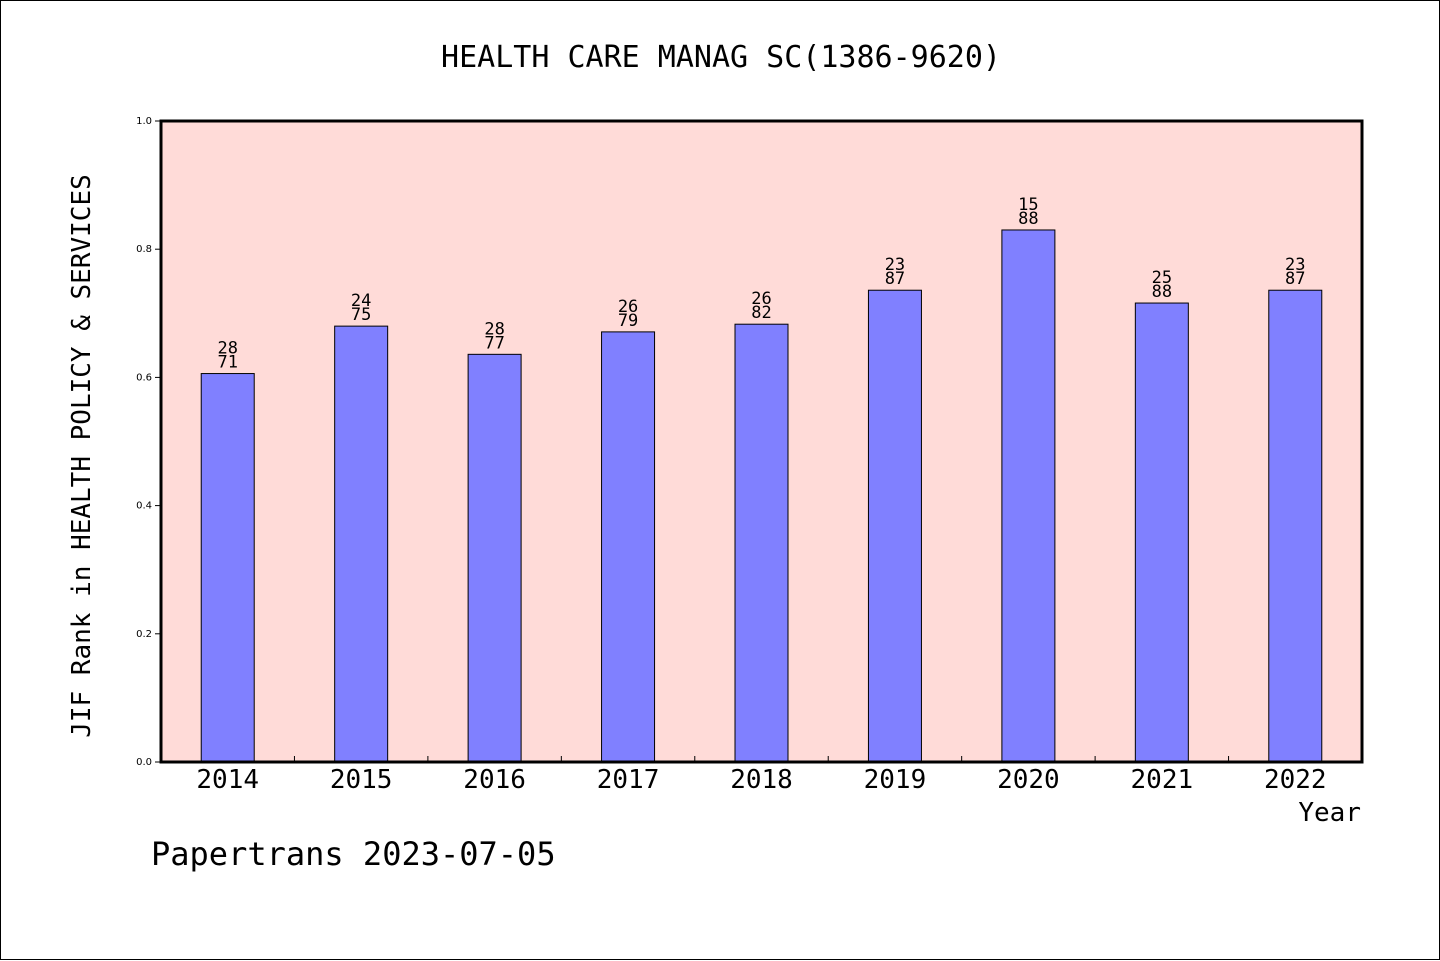  What do you see at coordinates (227, 780) in the screenshot?
I see `x-tick-label: 2014` at bounding box center [227, 780].